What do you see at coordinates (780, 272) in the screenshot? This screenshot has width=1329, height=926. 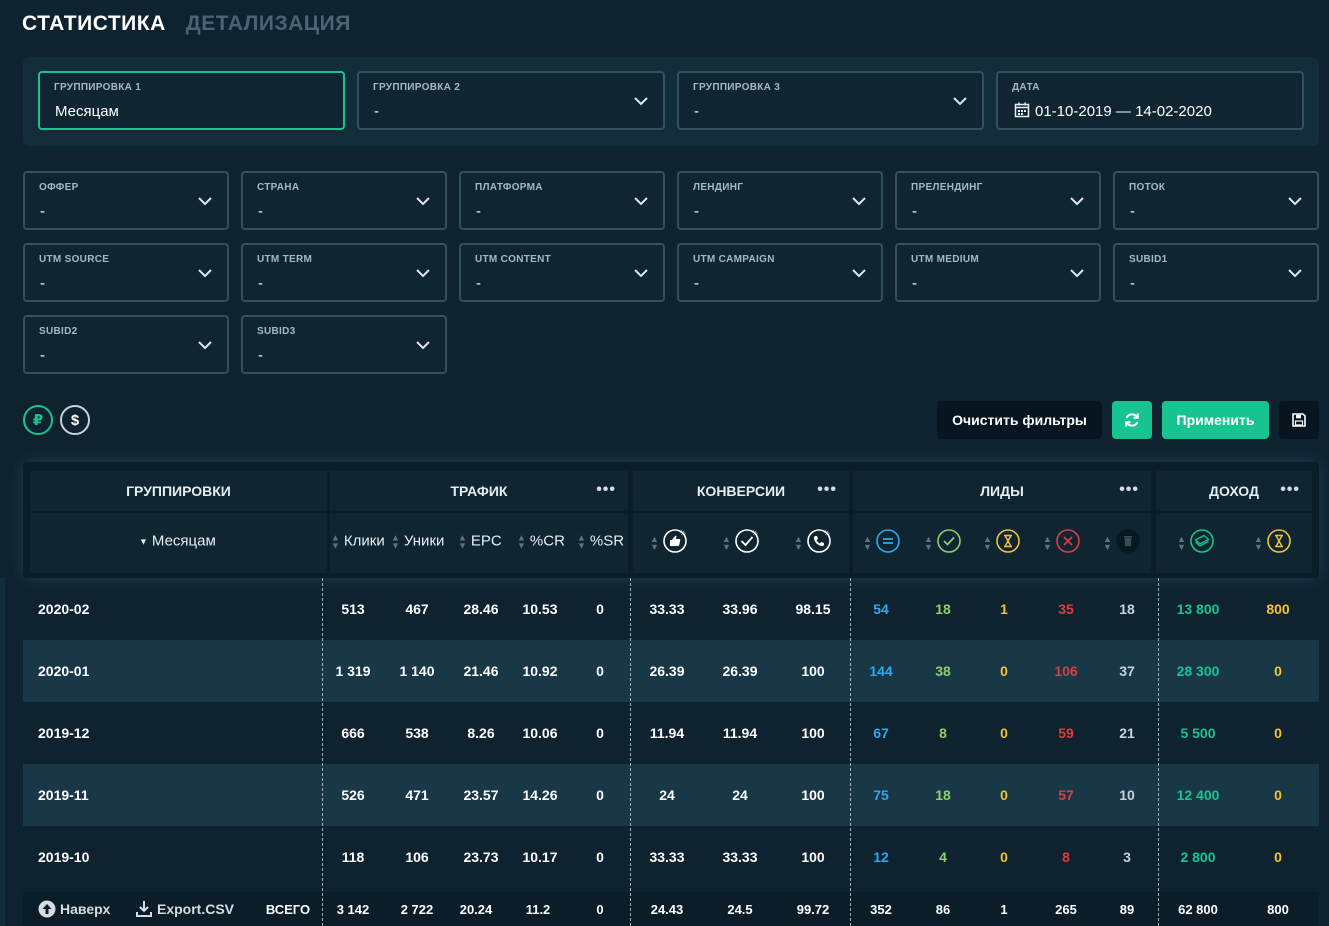 I see `filter-utm-campaign: UTM CAMPAIGN -` at bounding box center [780, 272].